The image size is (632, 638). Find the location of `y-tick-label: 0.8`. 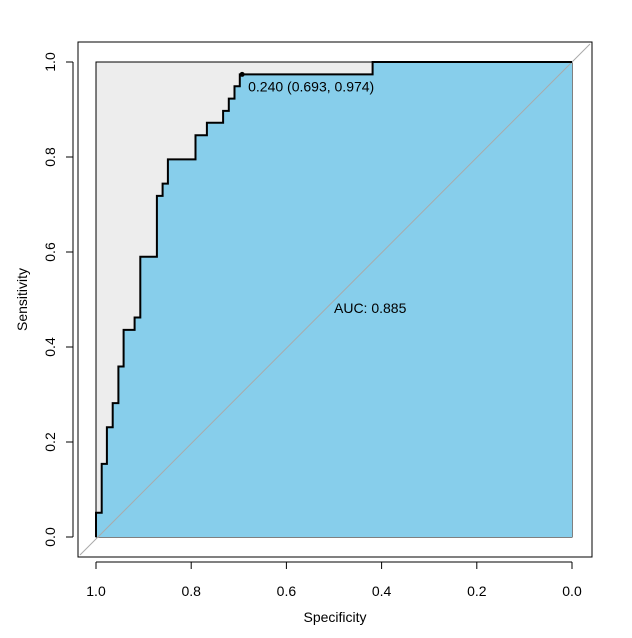

y-tick-label: 0.8 is located at coordinates (50, 157).